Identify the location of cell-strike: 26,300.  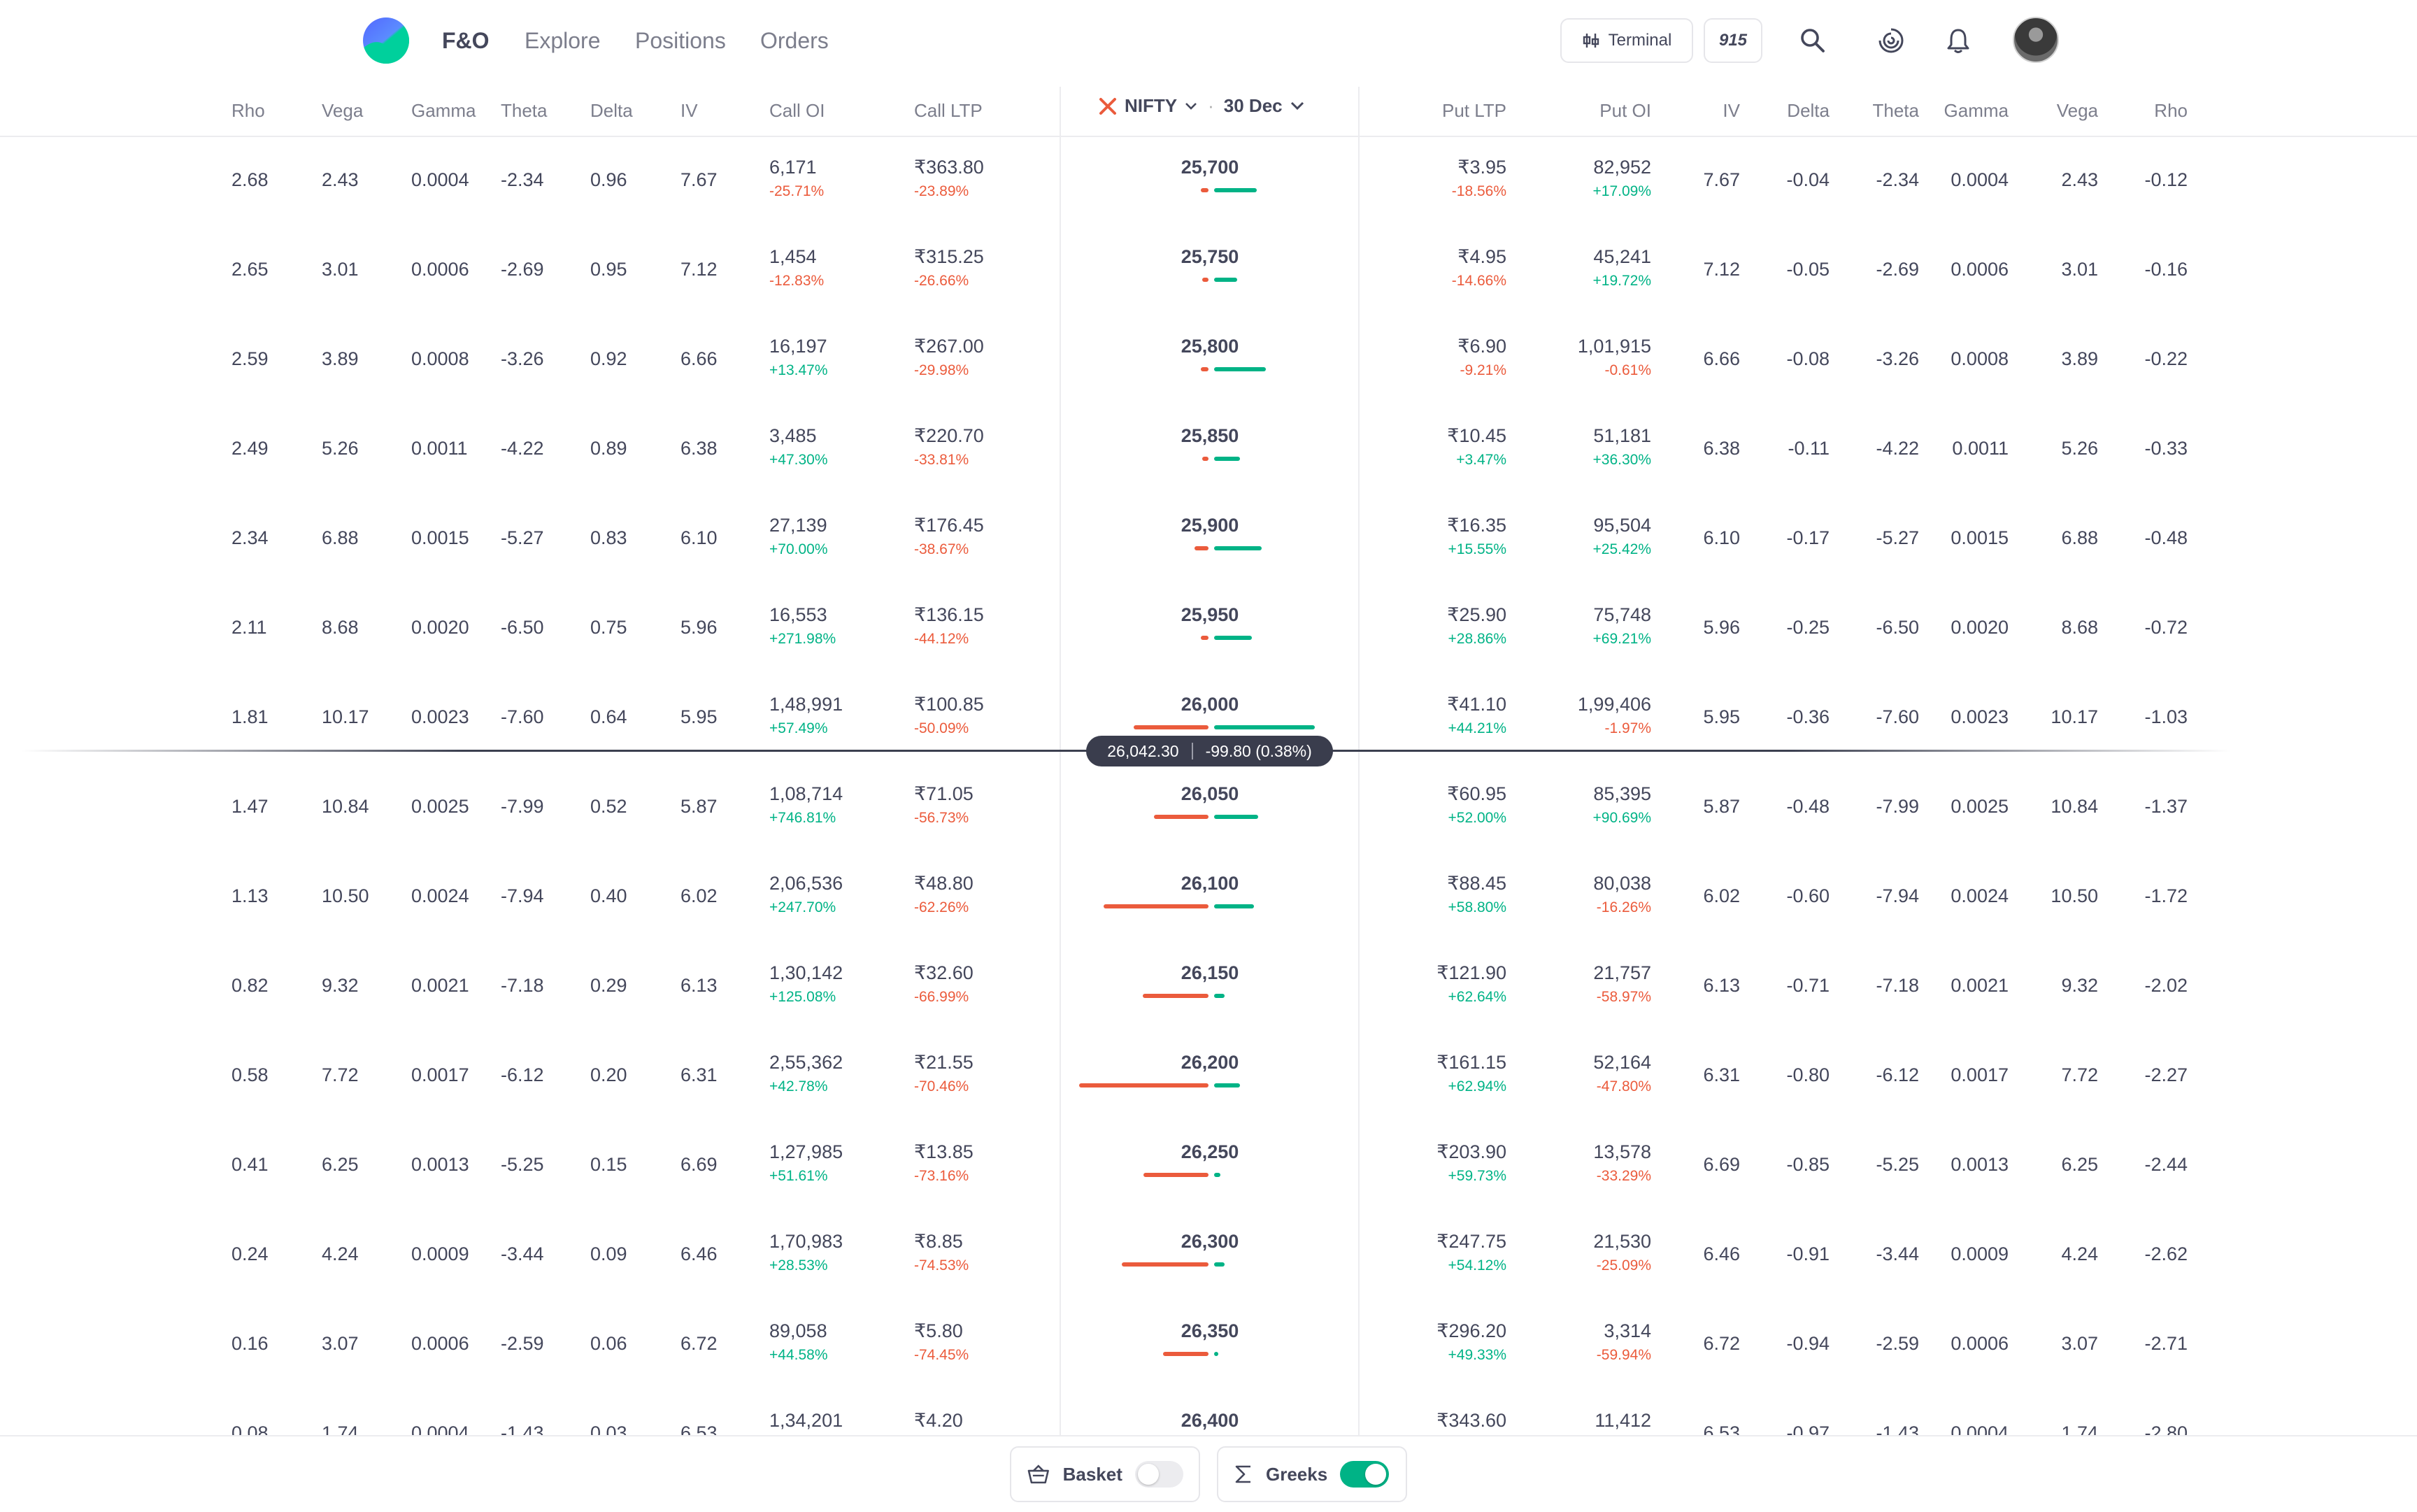
(1210, 1241).